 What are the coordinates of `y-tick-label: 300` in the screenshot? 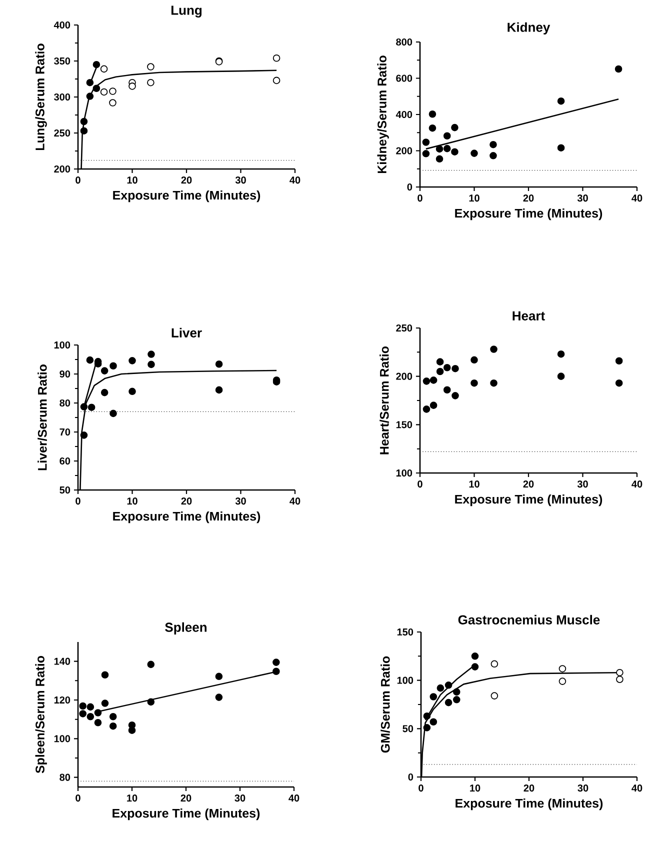 It's located at (62, 97).